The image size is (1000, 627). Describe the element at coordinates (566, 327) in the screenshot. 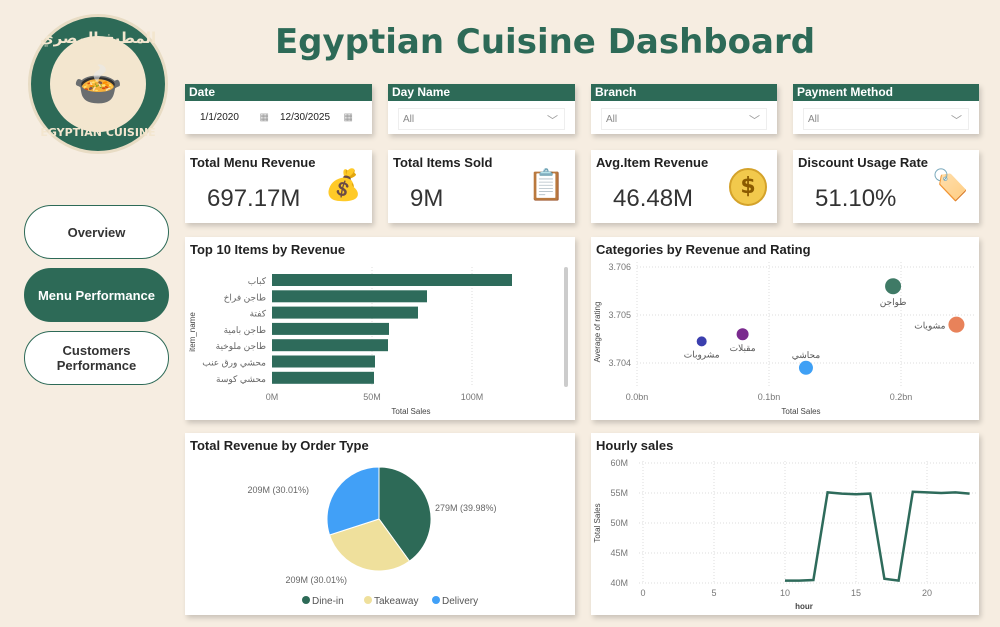

I see `scrollbar` at that location.